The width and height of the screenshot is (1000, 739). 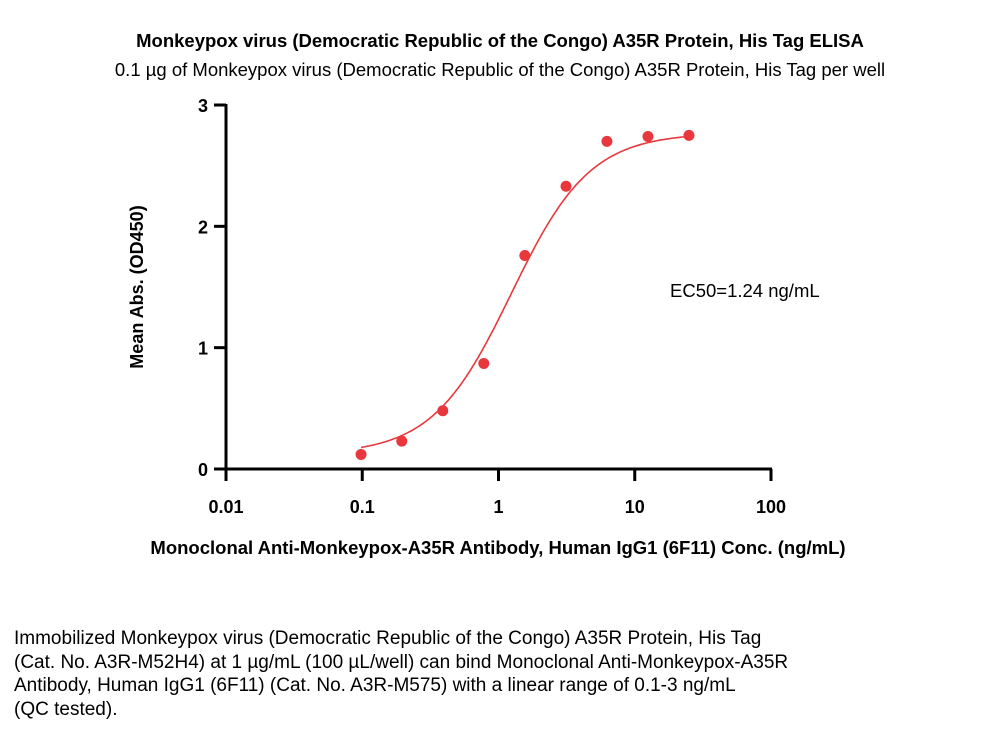 I want to click on x-tick-label: 10, so click(x=635, y=507).